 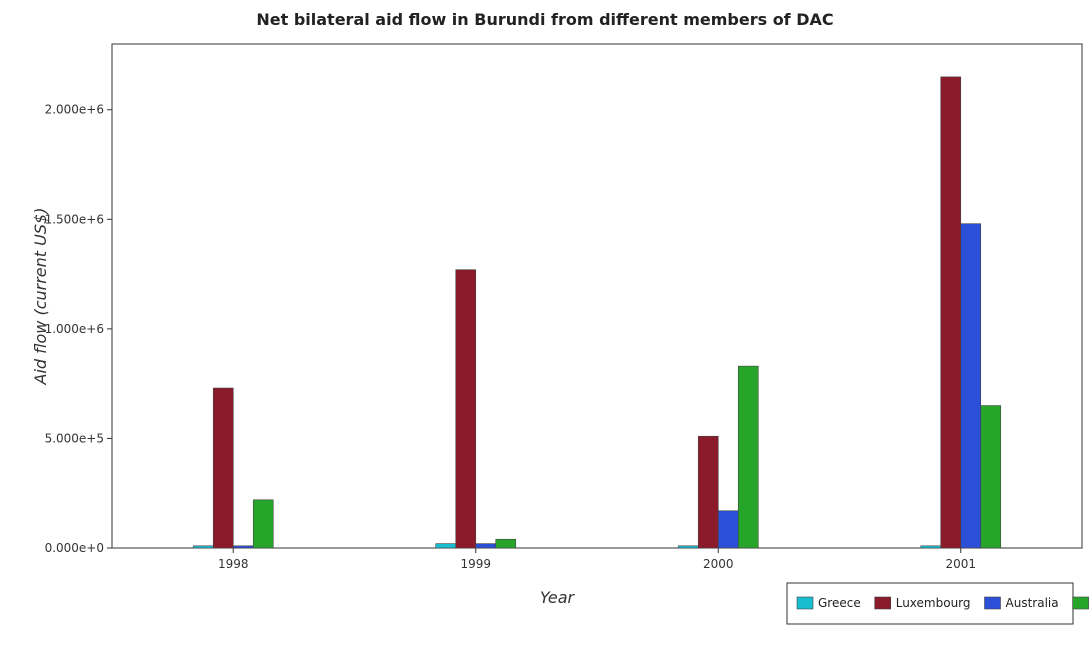 I want to click on legend-label-australia: Australia, so click(x=1032, y=603).